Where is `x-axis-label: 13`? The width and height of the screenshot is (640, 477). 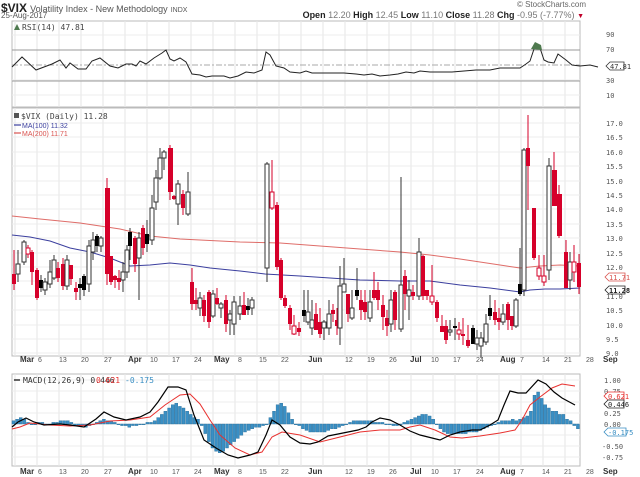
x-axis-label: 13 is located at coordinates (63, 472).